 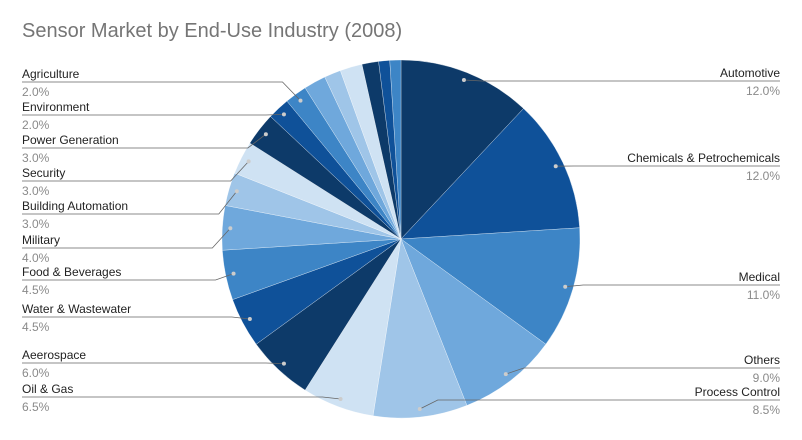 I want to click on slice-label: Medical, so click(x=759, y=277).